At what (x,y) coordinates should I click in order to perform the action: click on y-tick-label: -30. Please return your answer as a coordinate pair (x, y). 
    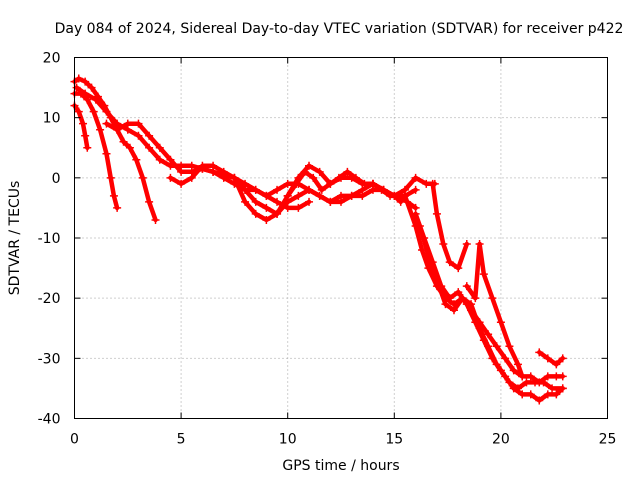
    Looking at the image, I should click on (49, 359).